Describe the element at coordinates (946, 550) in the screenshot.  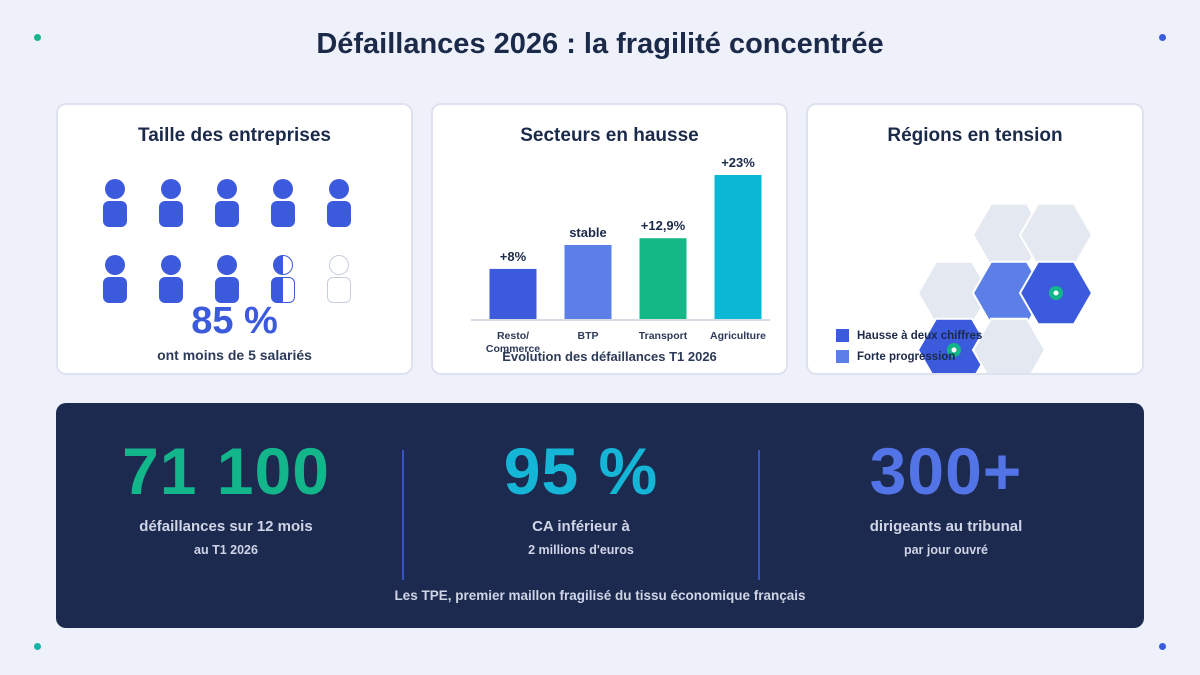
I see `stat-sublabel: par jour ouvré` at that location.